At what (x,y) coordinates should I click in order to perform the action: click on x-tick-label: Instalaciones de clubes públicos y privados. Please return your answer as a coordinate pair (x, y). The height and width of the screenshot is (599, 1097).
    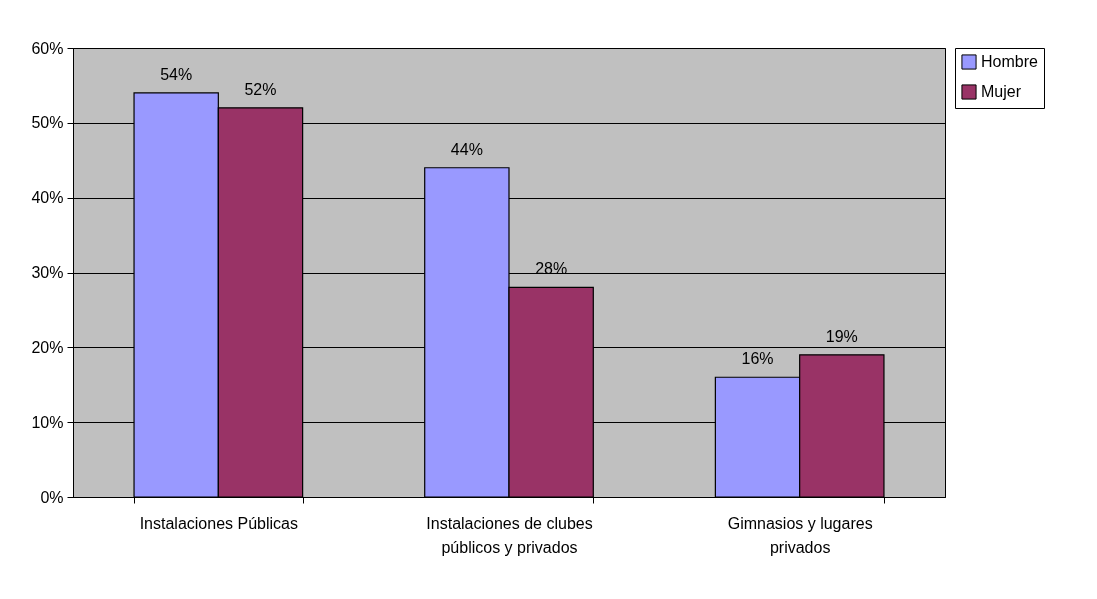
    Looking at the image, I should click on (509, 535).